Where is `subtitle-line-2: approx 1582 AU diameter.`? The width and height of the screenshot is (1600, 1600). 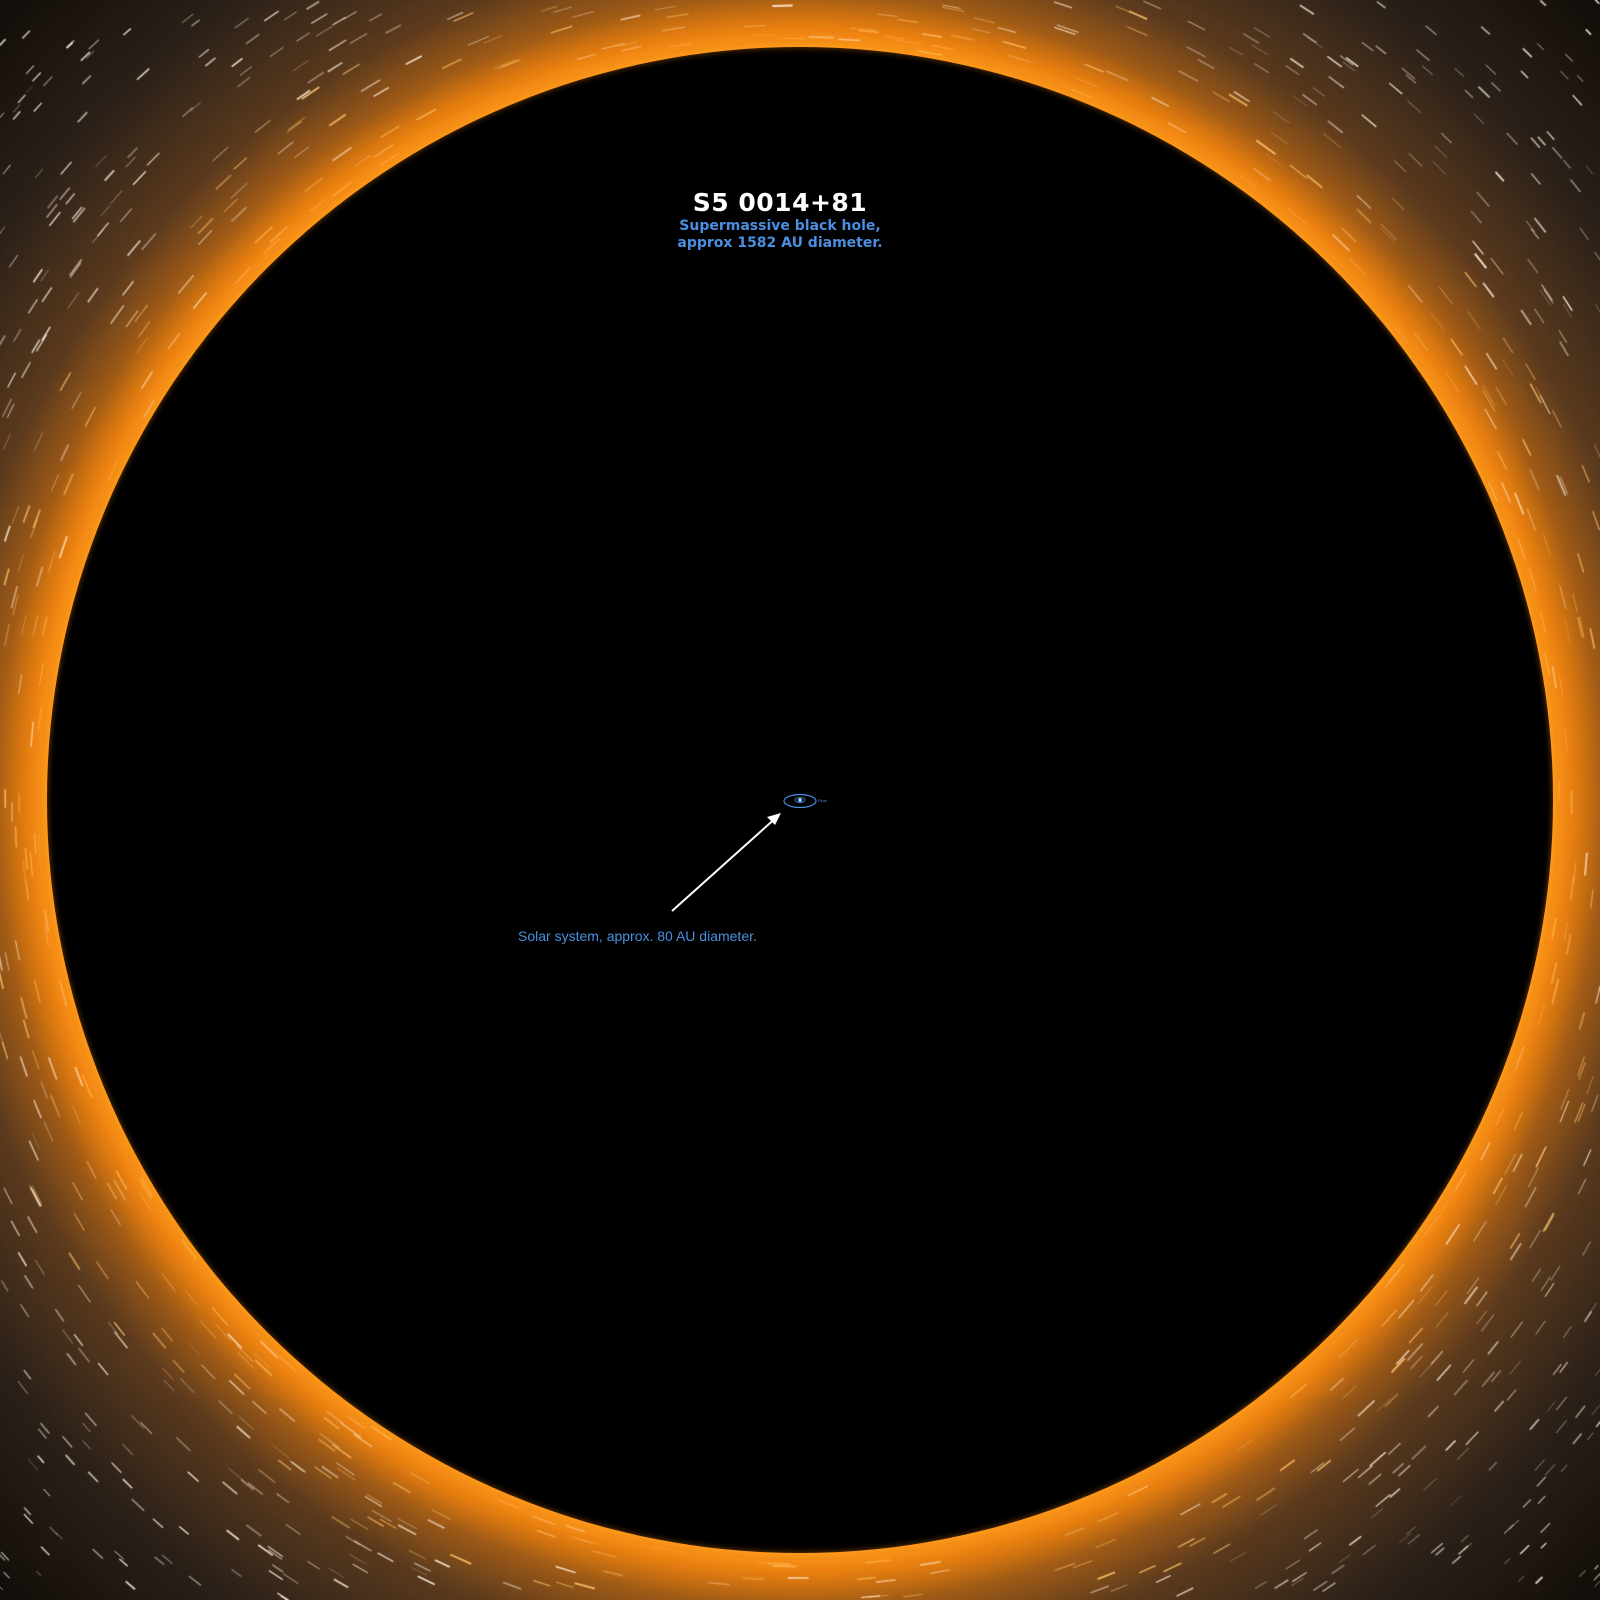
subtitle-line-2: approx 1582 AU diameter. is located at coordinates (780, 243).